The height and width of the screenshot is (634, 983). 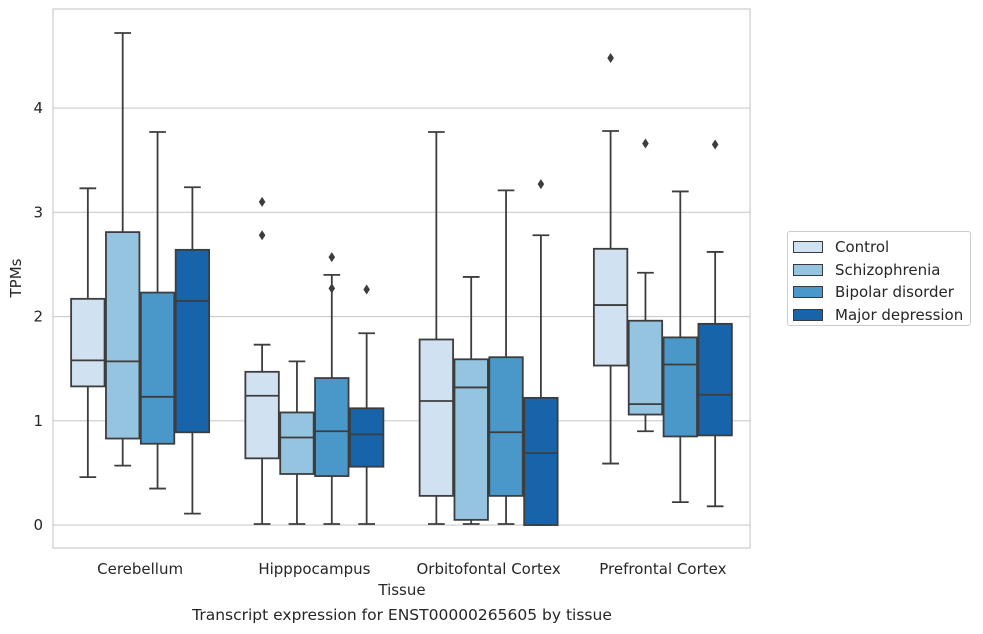 I want to click on legend-label: Bipolar disorder, so click(x=894, y=292).